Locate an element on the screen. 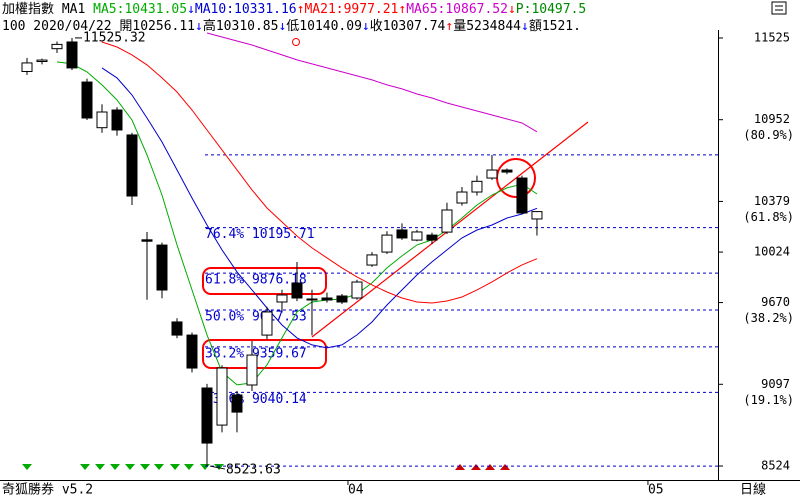 This screenshot has width=800, height=500. low-label: 8523.63 is located at coordinates (253, 470).